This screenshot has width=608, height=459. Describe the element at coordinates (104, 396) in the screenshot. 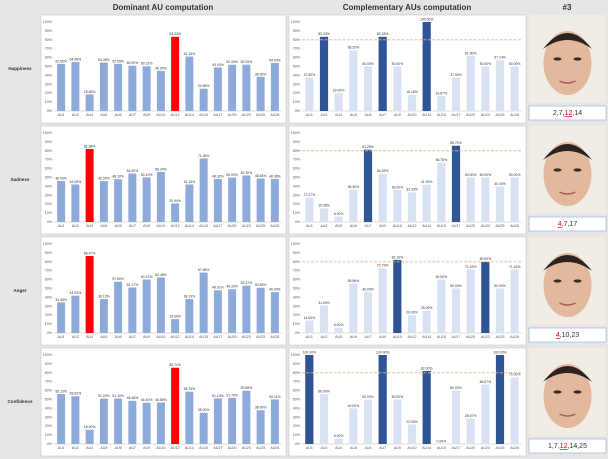

I see `value-label: 51.00%` at that location.